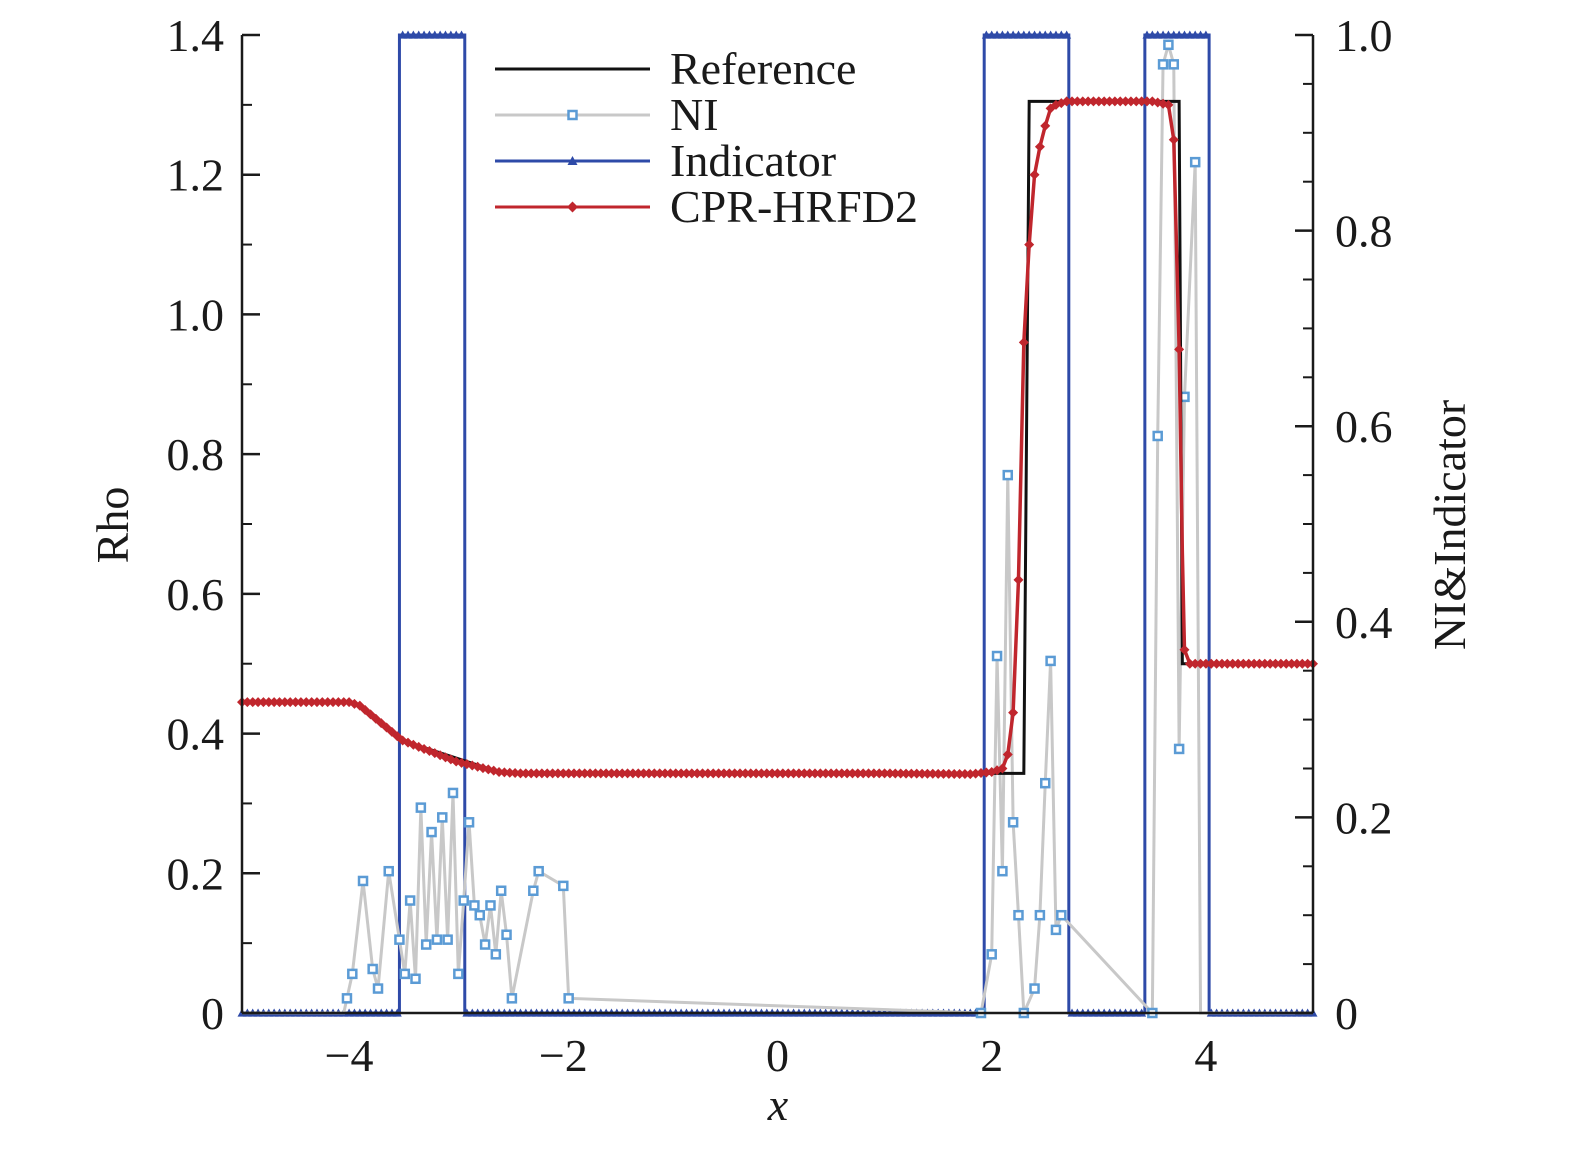 The image size is (1575, 1150). I want to click on legend-label: CPR-HRFD2, so click(794, 206).